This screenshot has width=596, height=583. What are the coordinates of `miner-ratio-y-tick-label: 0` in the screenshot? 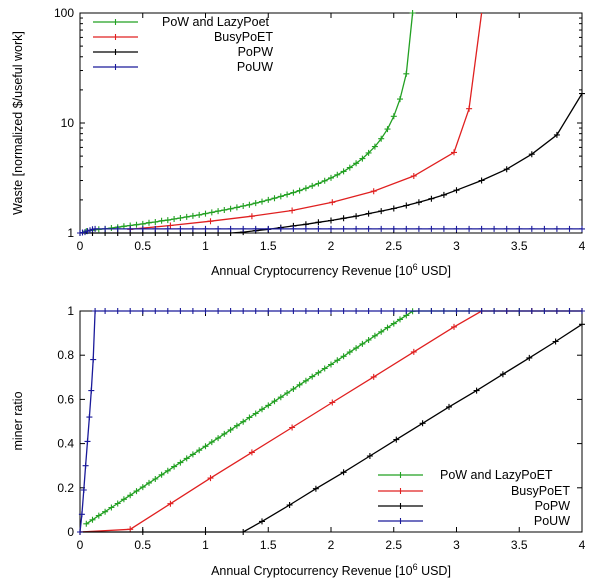 It's located at (70, 532).